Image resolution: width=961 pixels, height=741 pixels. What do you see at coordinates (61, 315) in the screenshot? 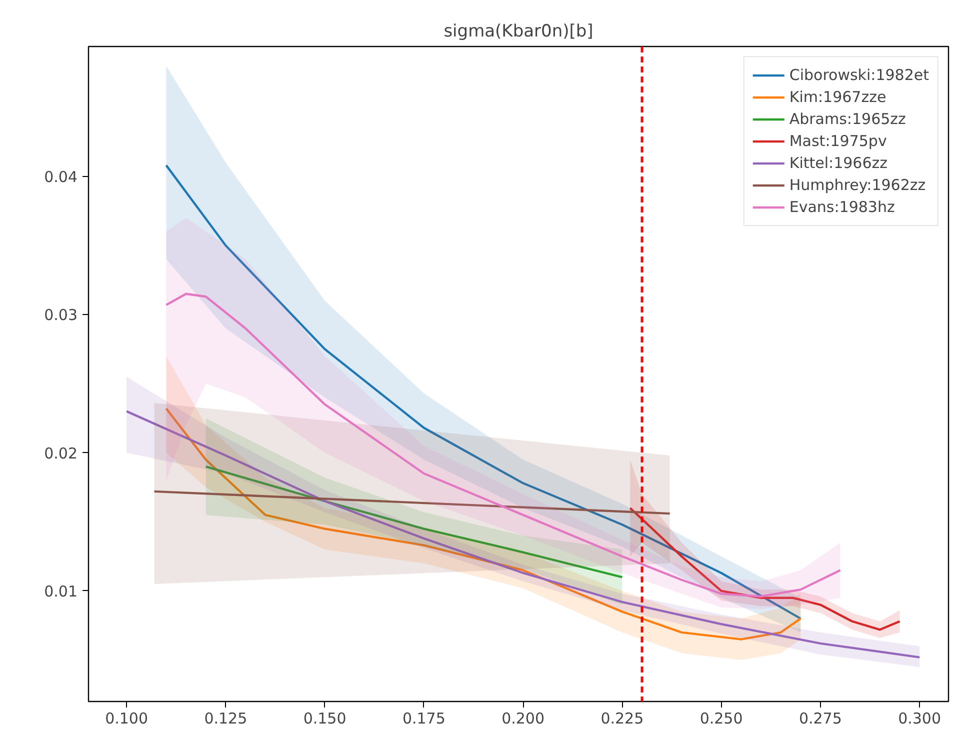
I see `y-tick-label: 0.03` at bounding box center [61, 315].